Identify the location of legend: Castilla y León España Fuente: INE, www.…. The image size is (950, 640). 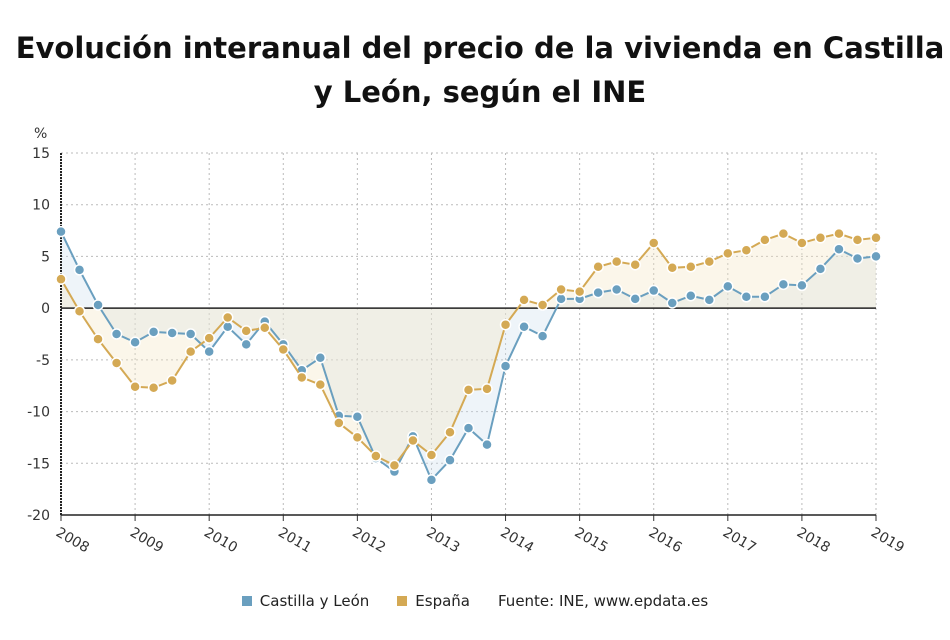
(475, 601).